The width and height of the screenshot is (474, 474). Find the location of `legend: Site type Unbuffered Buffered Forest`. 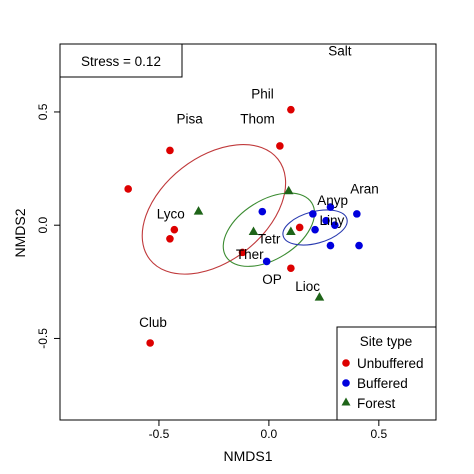

legend: Site type Unbuffered Buffered Forest is located at coordinates (386, 373).